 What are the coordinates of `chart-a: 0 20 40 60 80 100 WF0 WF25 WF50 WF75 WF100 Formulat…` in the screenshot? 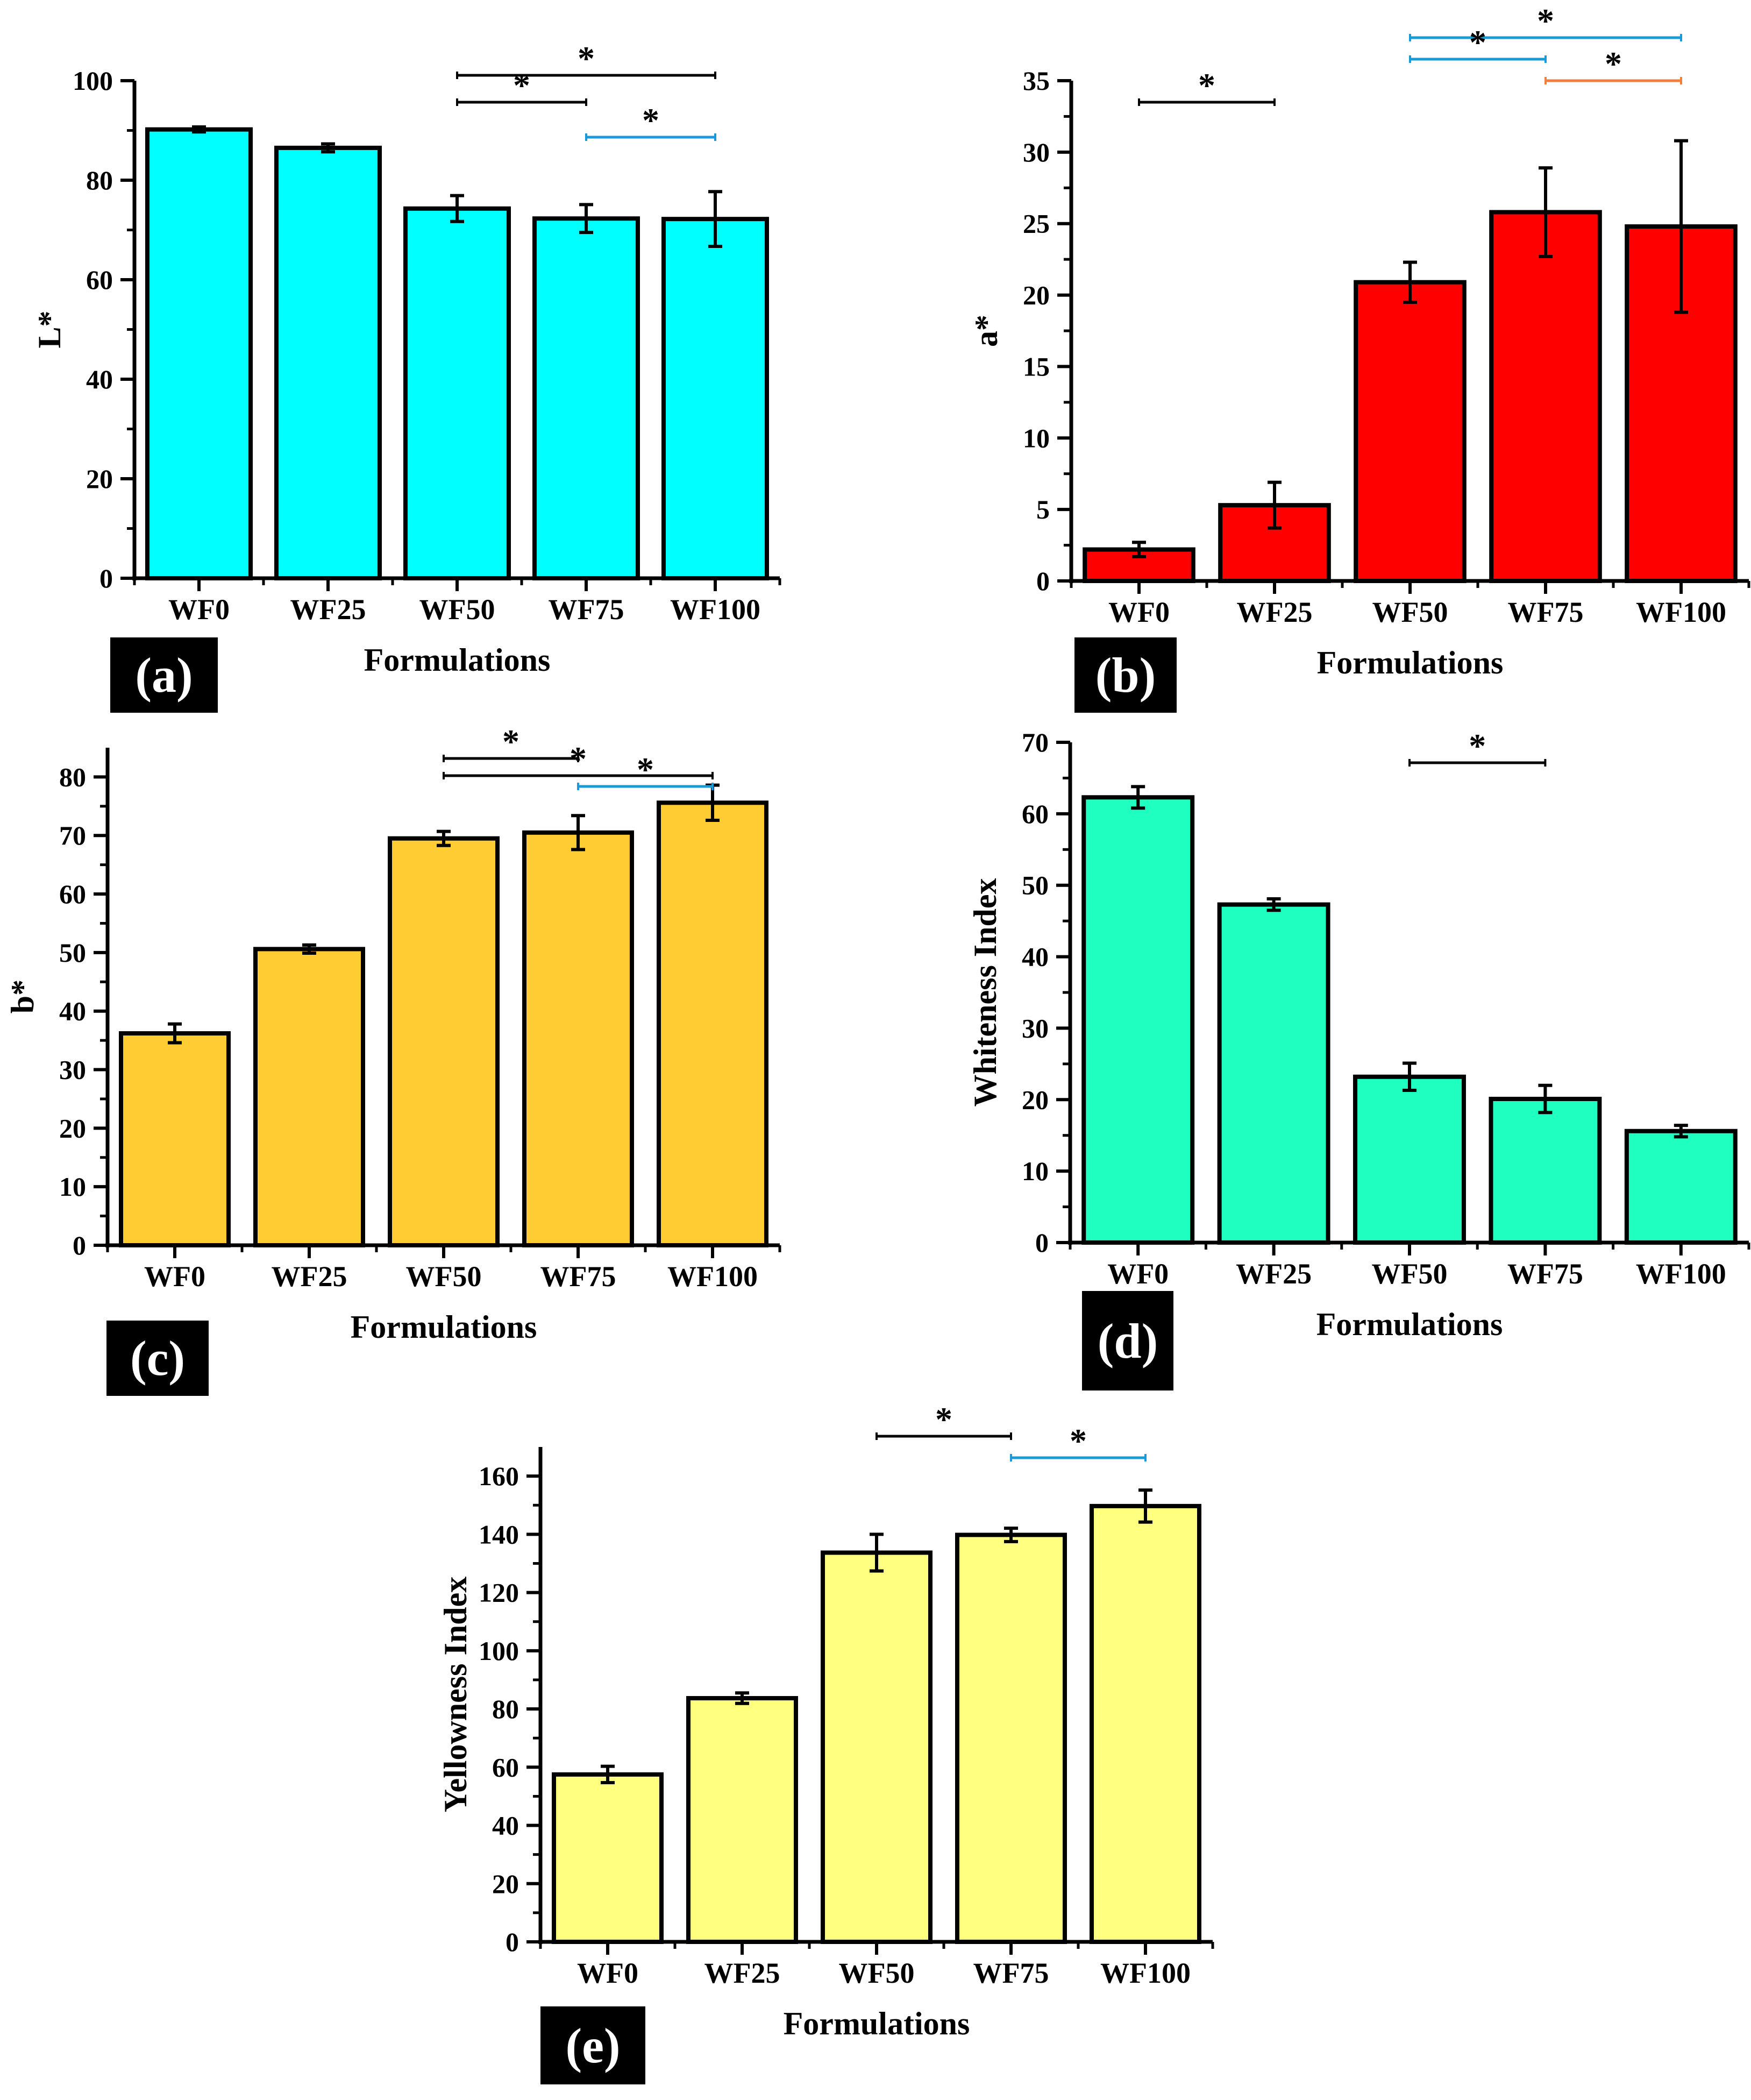 It's located at (406, 358).